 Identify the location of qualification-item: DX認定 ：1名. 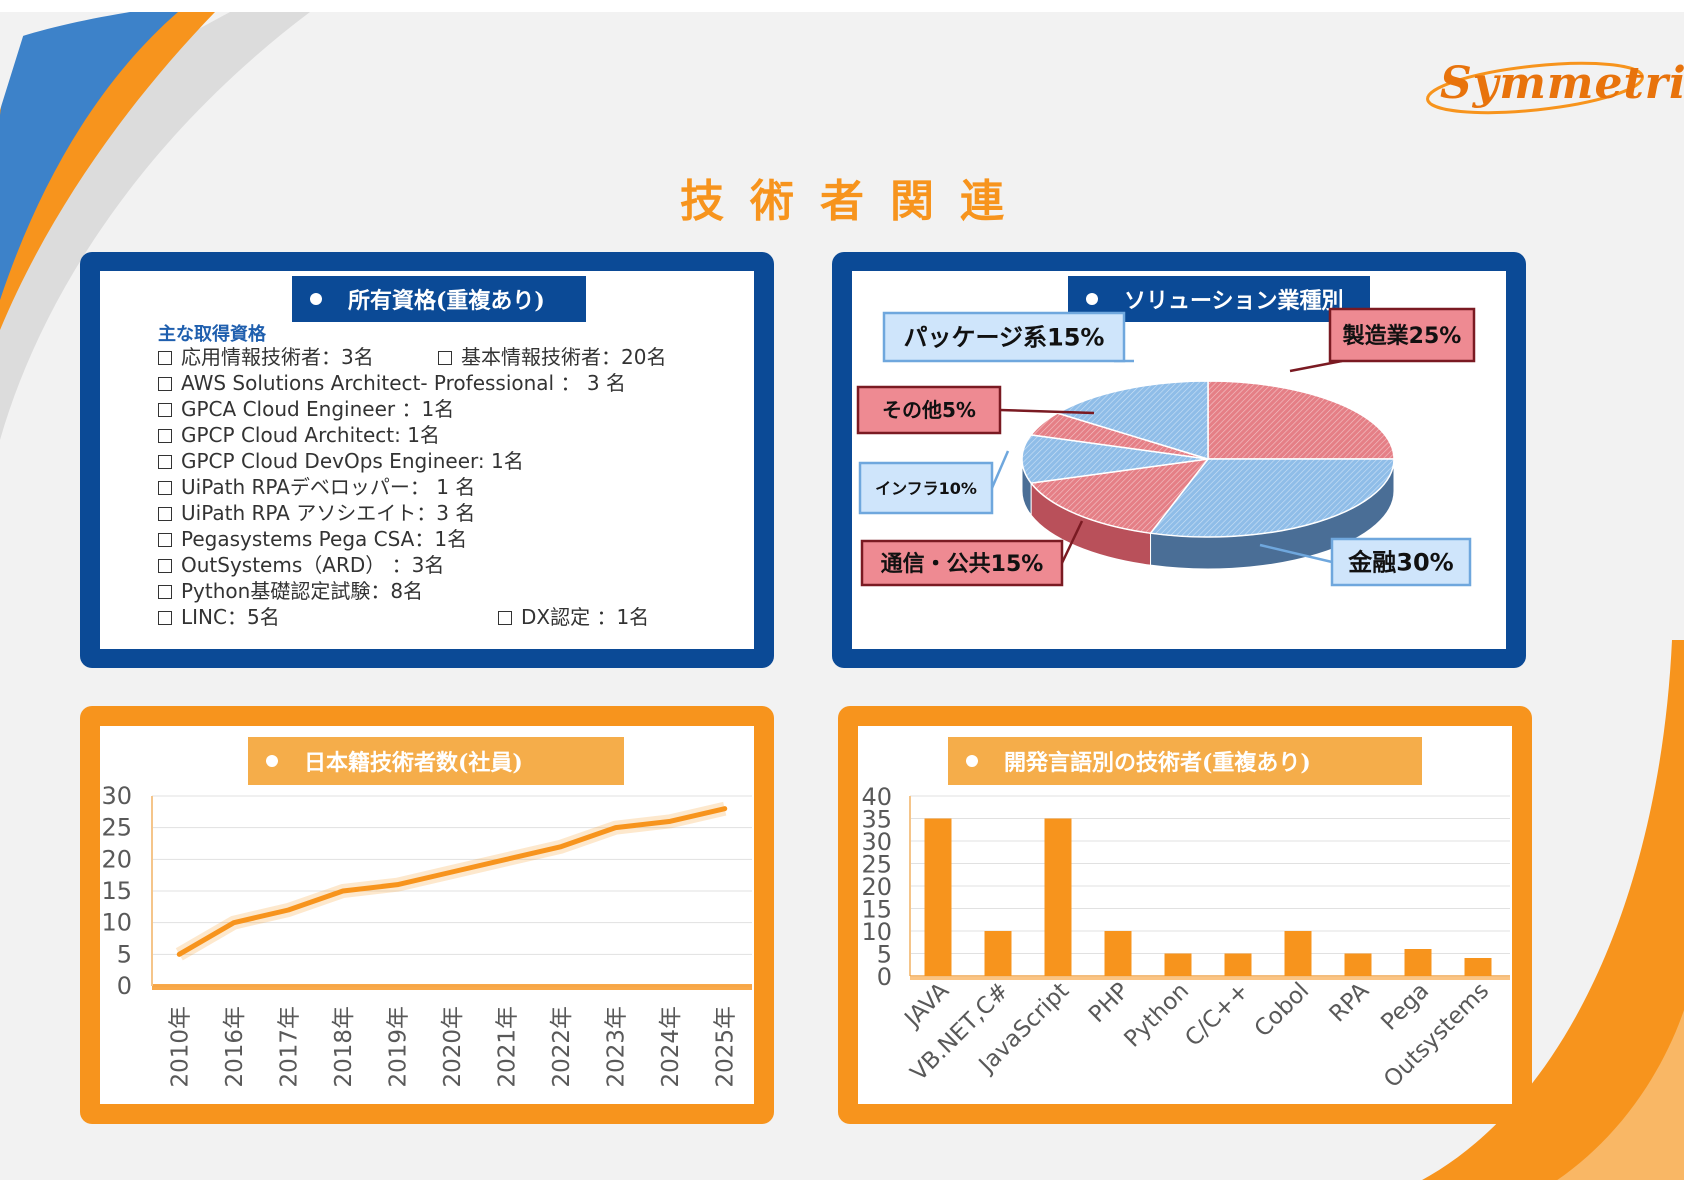
(573, 615).